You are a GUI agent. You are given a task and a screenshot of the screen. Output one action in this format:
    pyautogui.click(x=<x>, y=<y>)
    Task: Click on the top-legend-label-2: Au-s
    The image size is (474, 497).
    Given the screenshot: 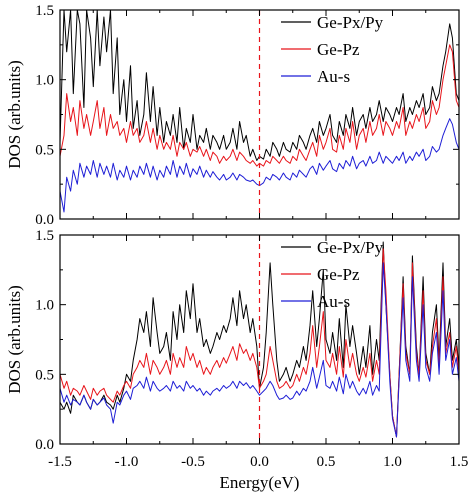 What is the action you would take?
    pyautogui.click(x=333, y=76)
    